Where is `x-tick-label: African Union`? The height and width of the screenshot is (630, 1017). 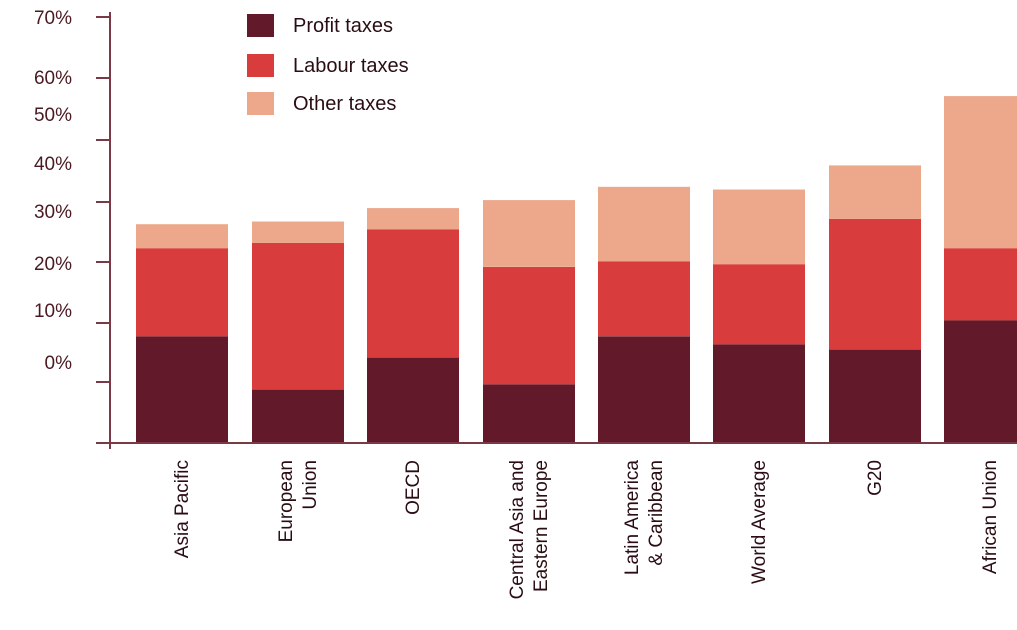 x-tick-label: African Union is located at coordinates (990, 517).